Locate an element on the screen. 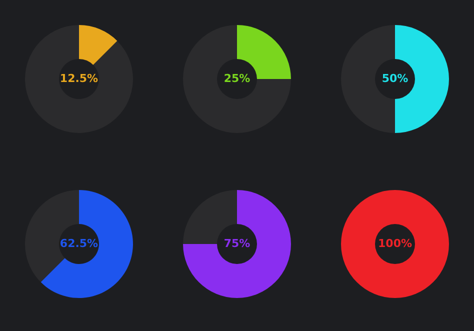 The image size is (474, 331). data-label: 25% is located at coordinates (237, 78).